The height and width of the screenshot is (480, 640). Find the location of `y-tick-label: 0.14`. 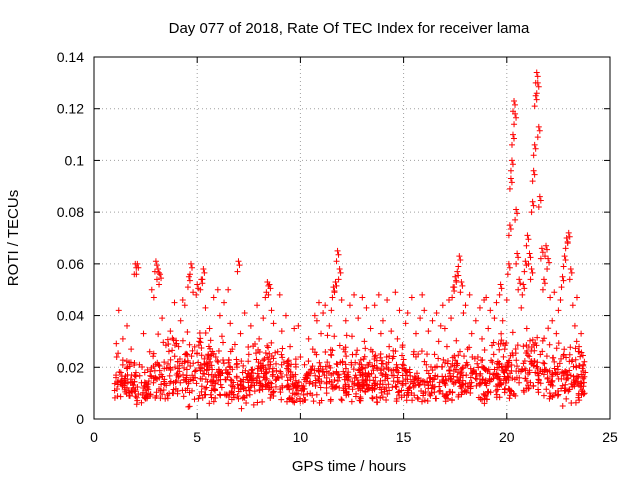

y-tick-label: 0.14 is located at coordinates (70, 57).